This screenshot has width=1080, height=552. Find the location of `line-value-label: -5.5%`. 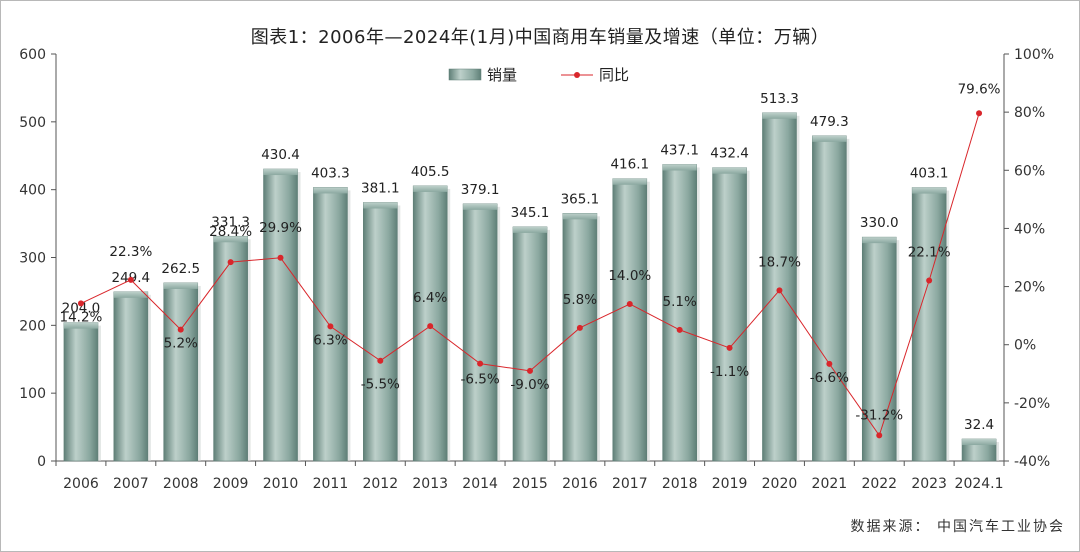

line-value-label: -5.5% is located at coordinates (380, 385).